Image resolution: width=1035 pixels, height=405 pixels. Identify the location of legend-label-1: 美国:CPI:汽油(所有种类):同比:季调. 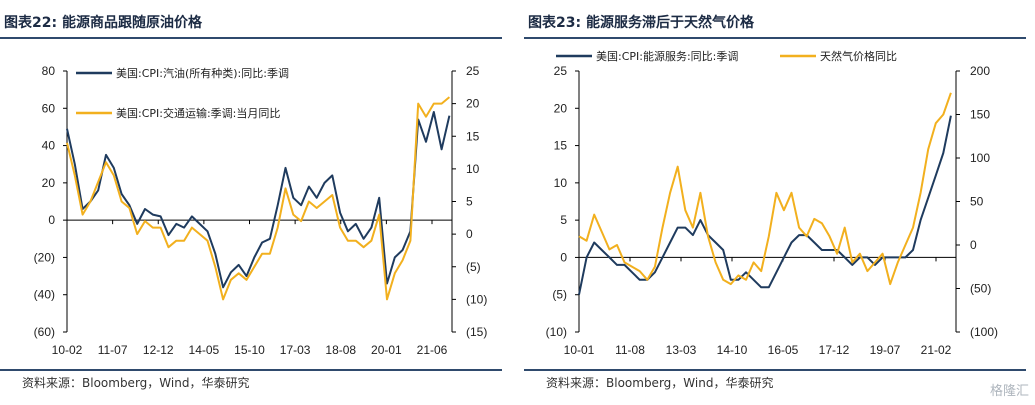
(202, 73).